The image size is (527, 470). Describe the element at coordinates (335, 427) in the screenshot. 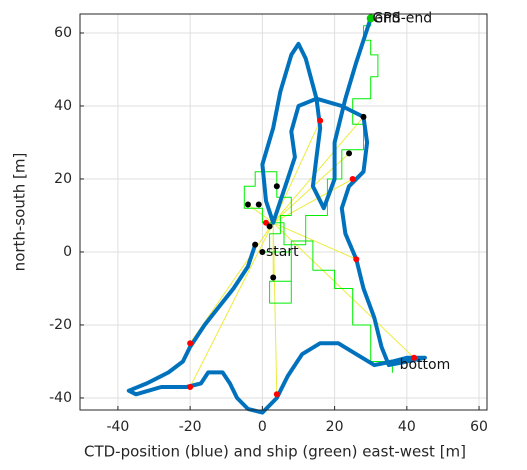

I see `x-tick-label: 20` at that location.